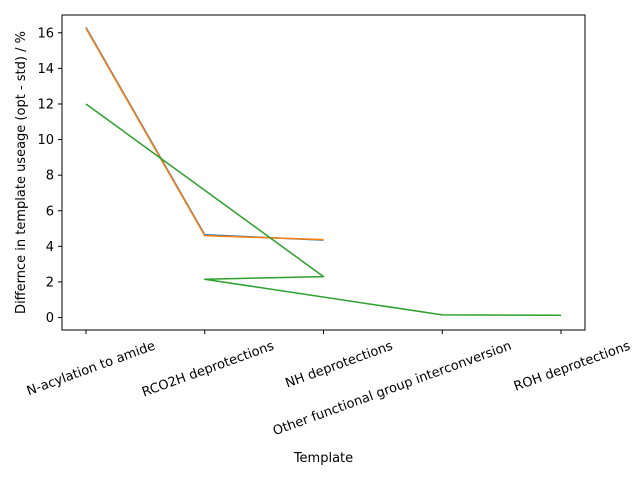 The height and width of the screenshot is (480, 640). What do you see at coordinates (45, 104) in the screenshot?
I see `y-tick-label: 12` at bounding box center [45, 104].